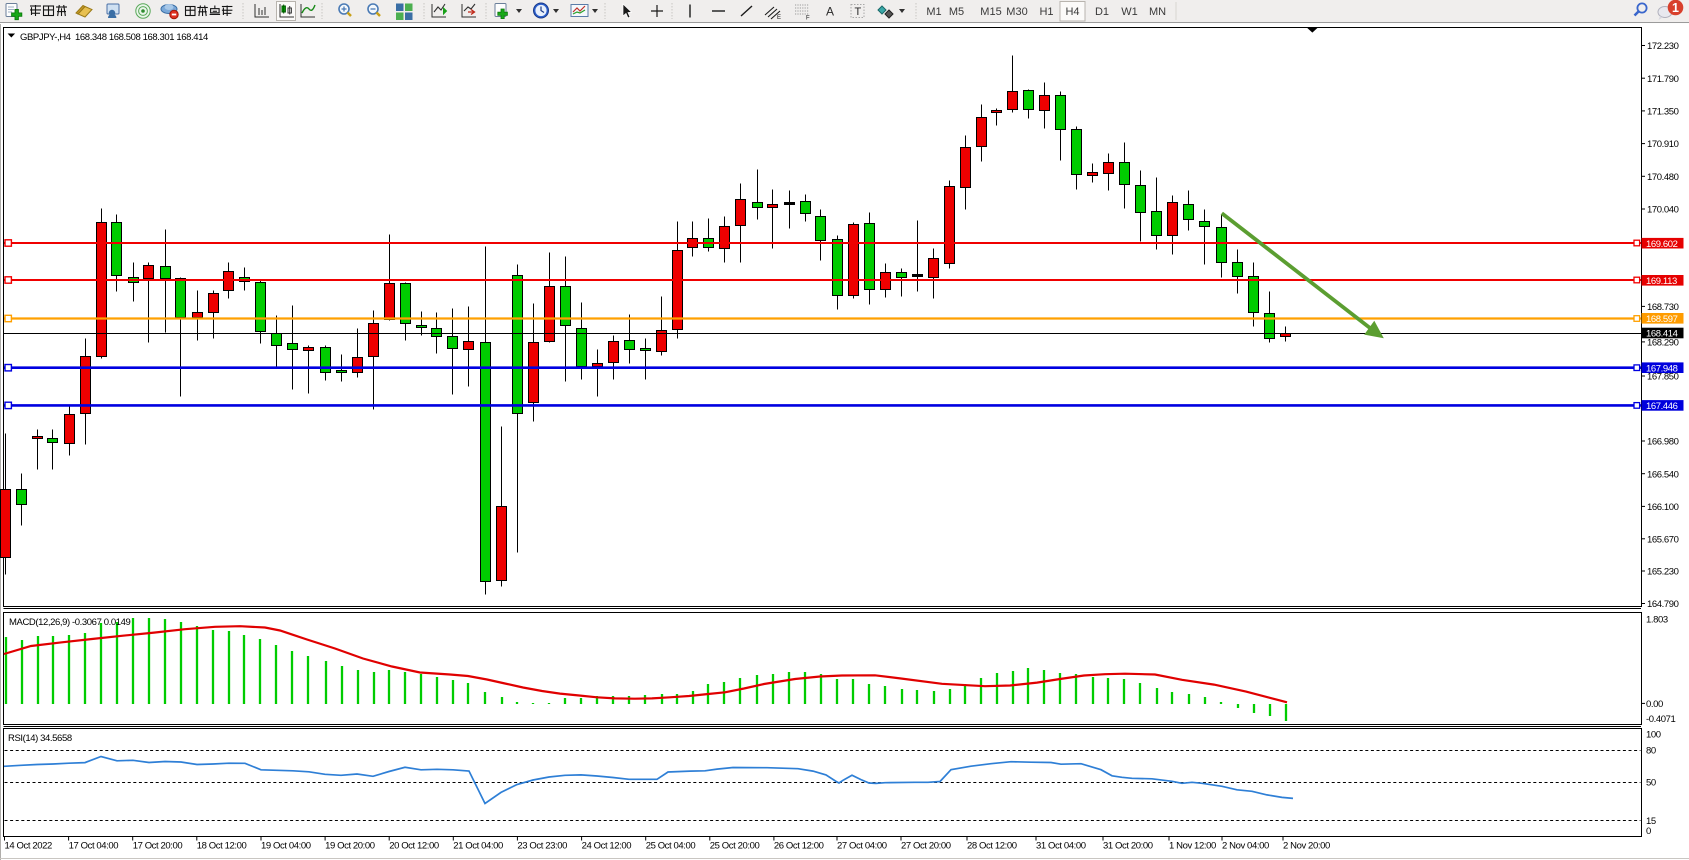 This screenshot has width=1689, height=860. Describe the element at coordinates (1245, 846) in the screenshot. I see `svg-text: 2 Nov 04:00` at that location.